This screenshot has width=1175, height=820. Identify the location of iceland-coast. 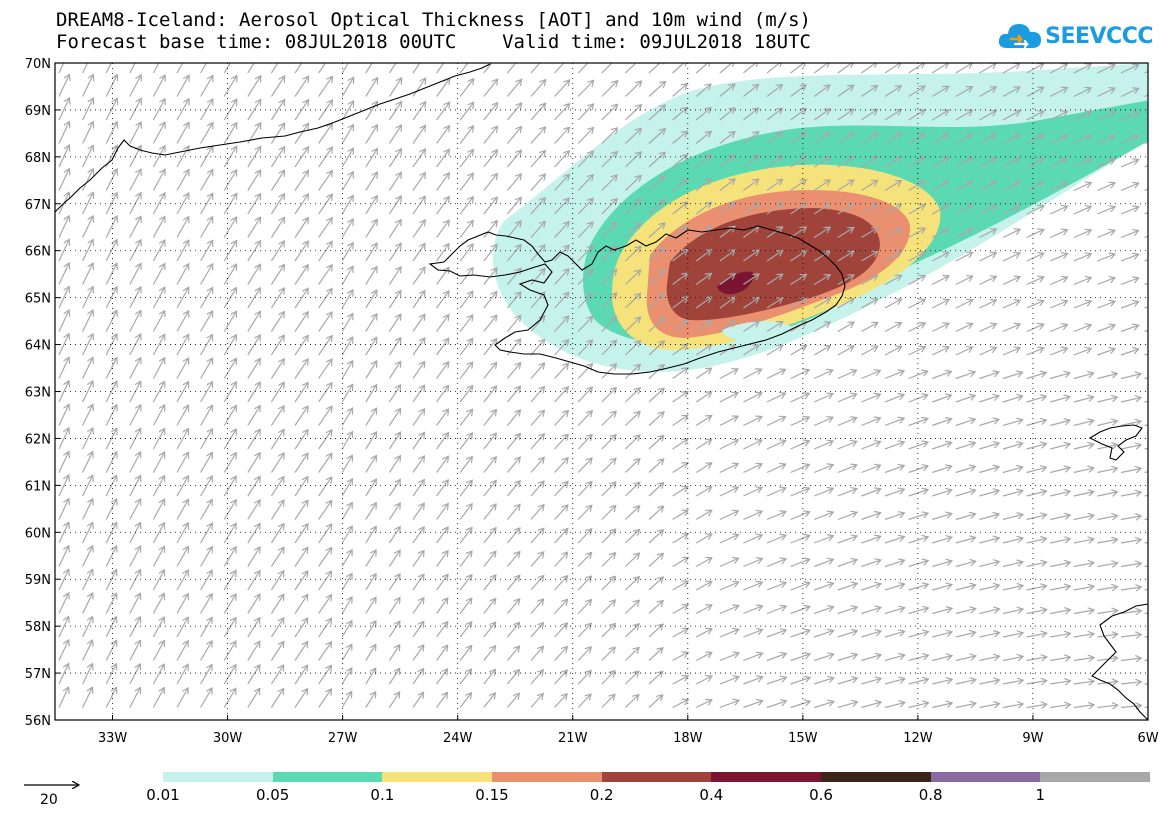
(637, 300).